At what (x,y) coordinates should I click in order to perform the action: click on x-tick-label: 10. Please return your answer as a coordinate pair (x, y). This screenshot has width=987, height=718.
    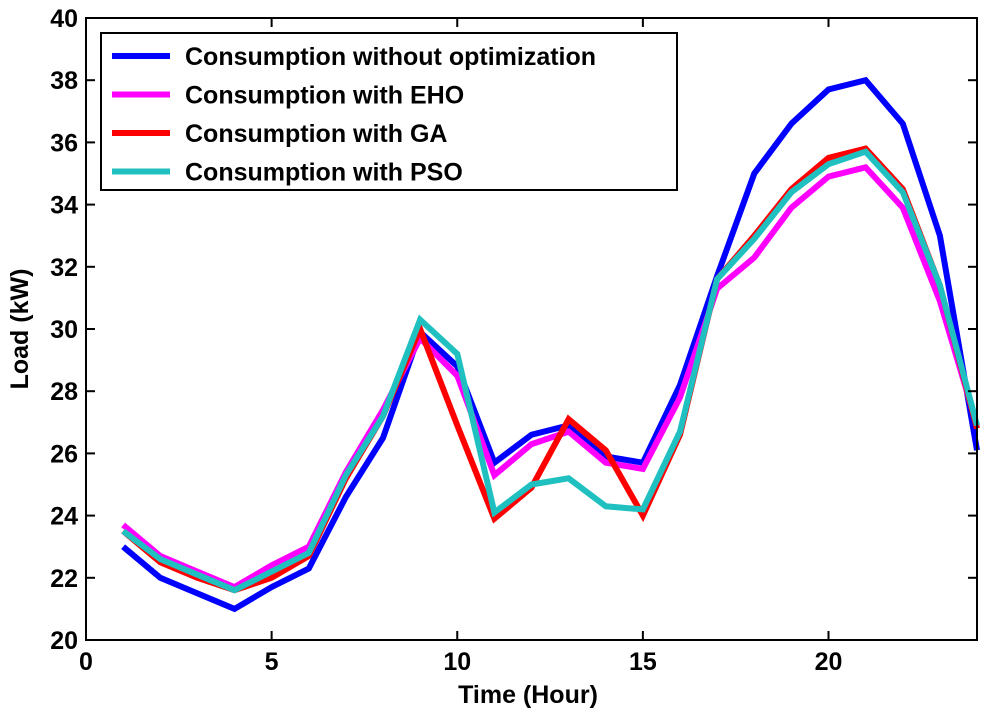
    Looking at the image, I should click on (457, 662).